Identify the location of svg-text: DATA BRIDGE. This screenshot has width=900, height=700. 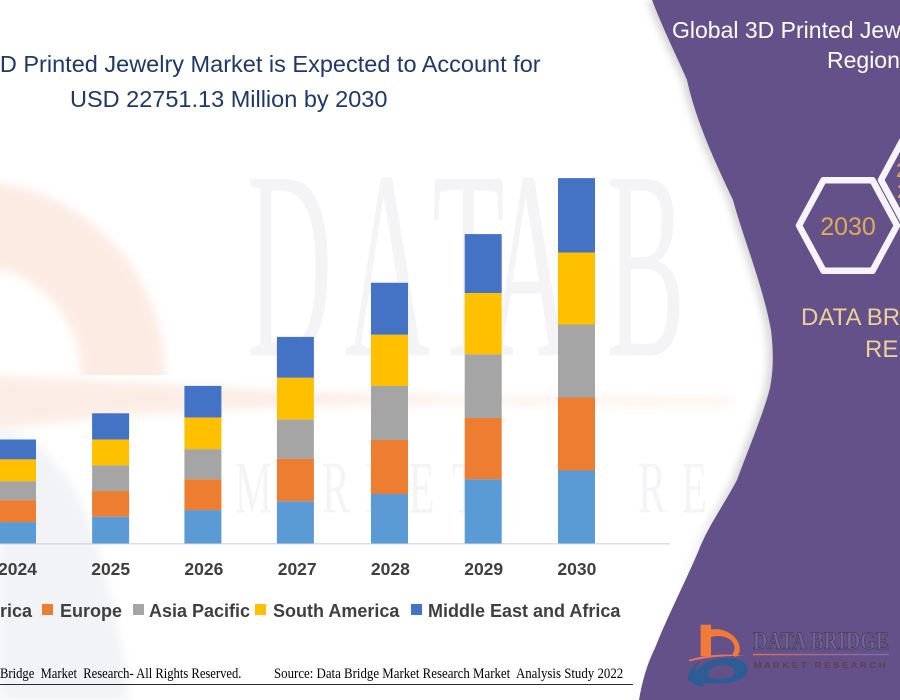
(821, 641).